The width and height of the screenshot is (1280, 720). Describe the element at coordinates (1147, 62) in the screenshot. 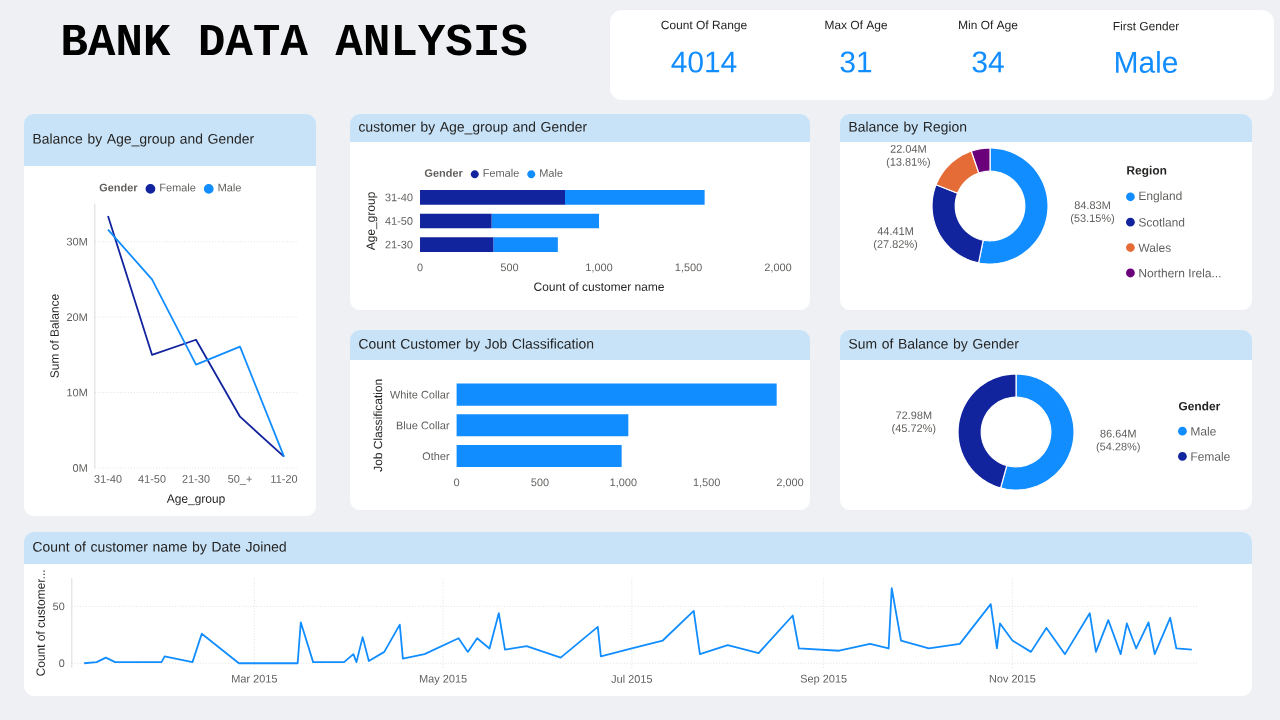

I see `text: Male` at that location.